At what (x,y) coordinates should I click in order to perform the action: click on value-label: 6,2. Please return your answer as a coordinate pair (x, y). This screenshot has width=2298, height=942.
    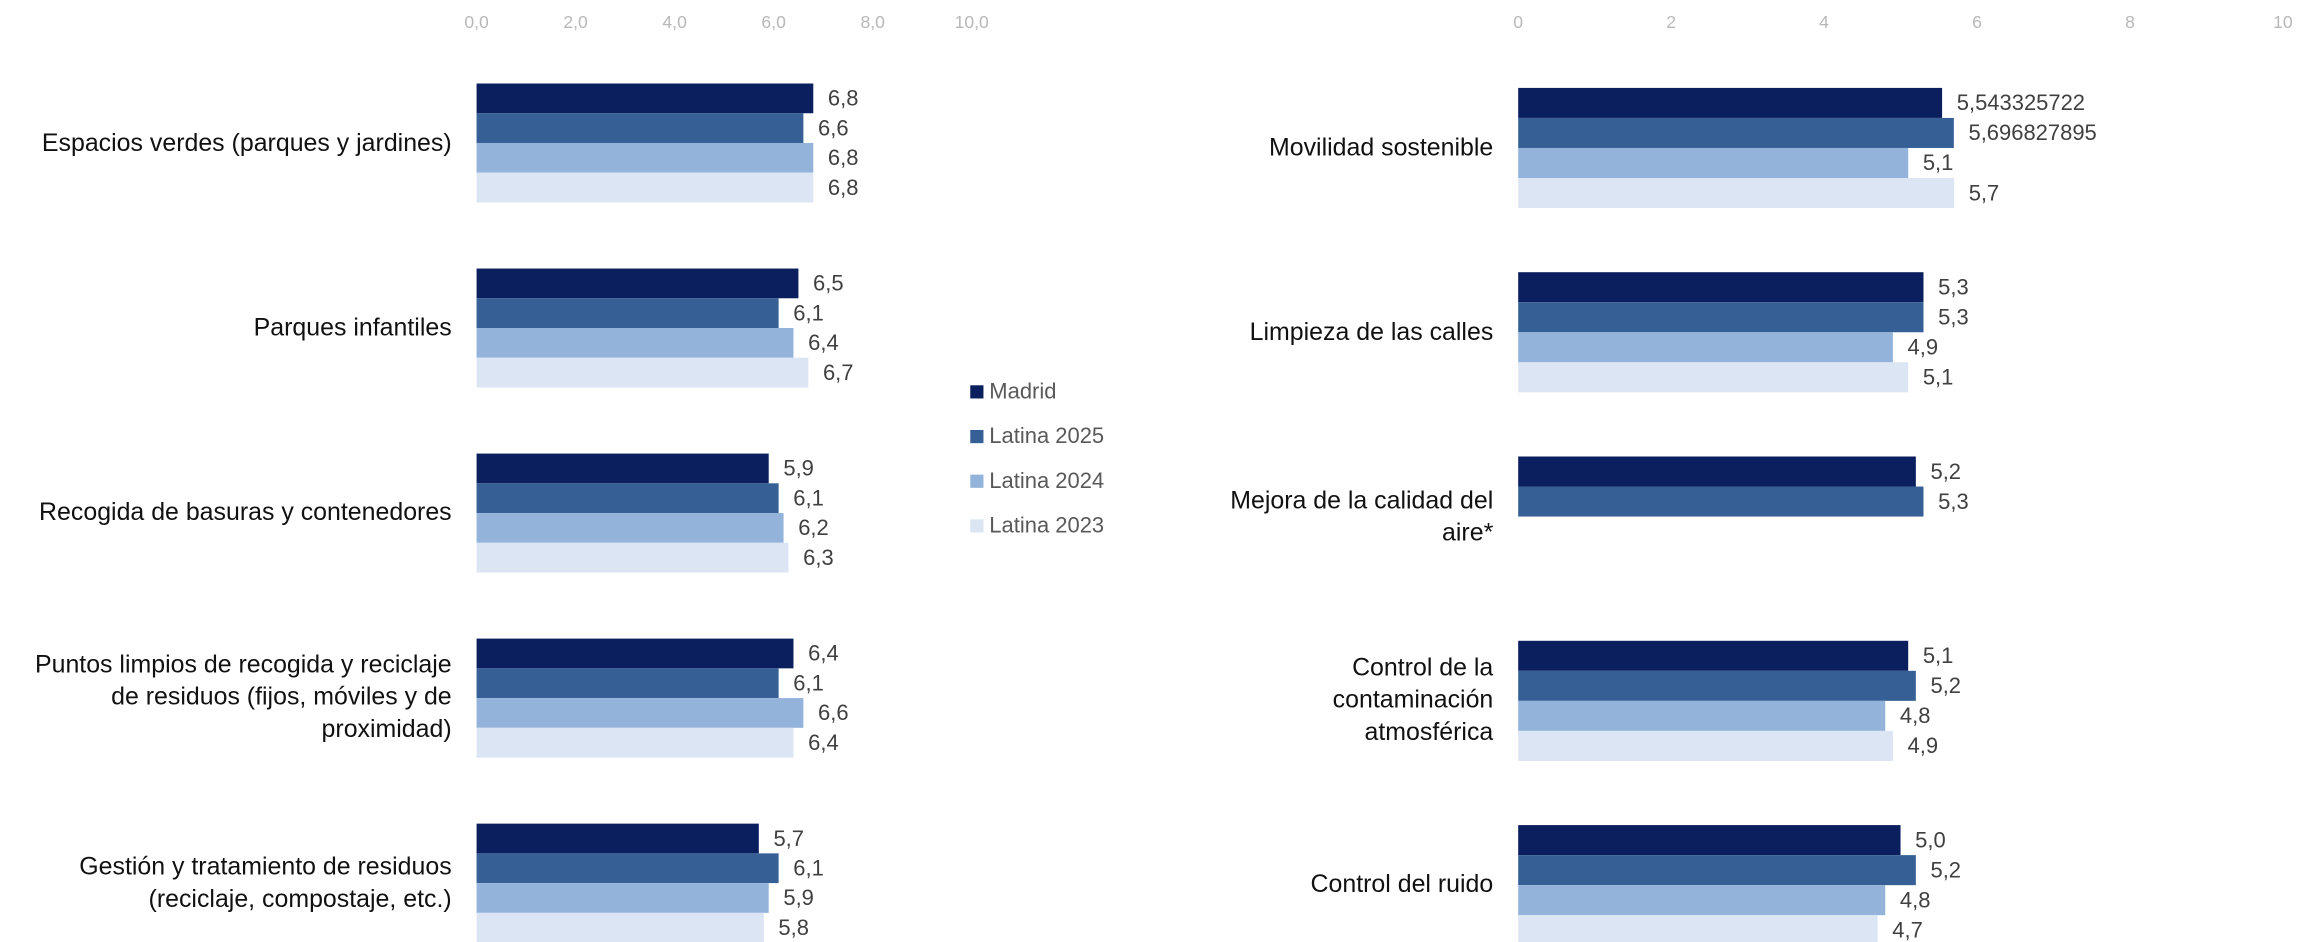
    Looking at the image, I should click on (813, 527).